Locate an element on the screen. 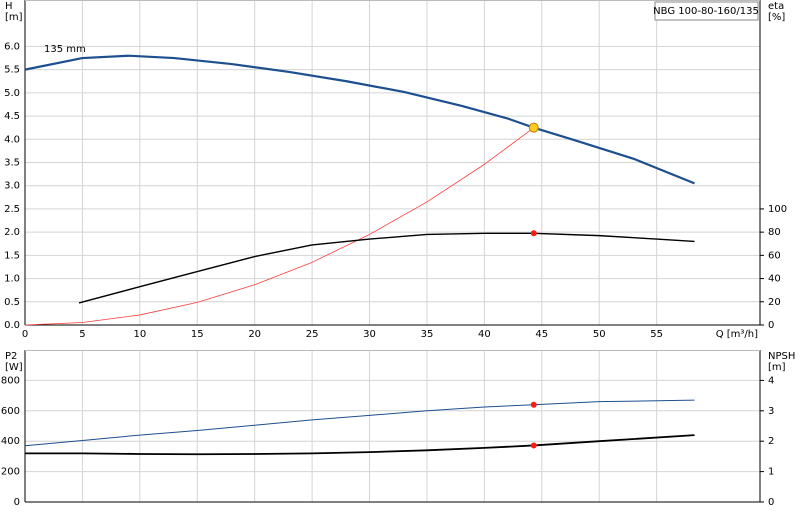  y2-tick-label: 1 is located at coordinates (771, 472).